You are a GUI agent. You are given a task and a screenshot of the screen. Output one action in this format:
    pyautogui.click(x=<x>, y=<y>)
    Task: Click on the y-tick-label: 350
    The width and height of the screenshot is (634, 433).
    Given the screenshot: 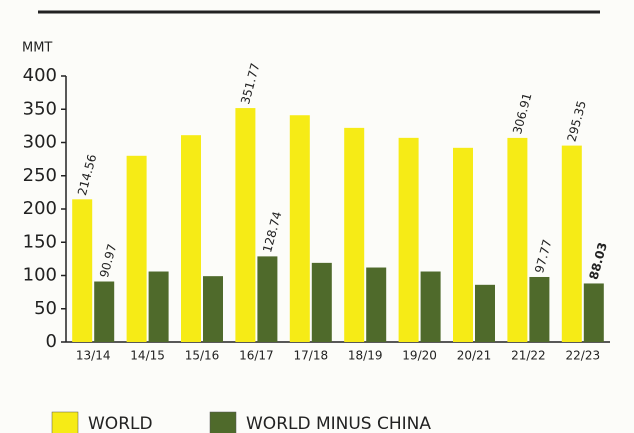 What is the action you would take?
    pyautogui.click(x=40, y=108)
    